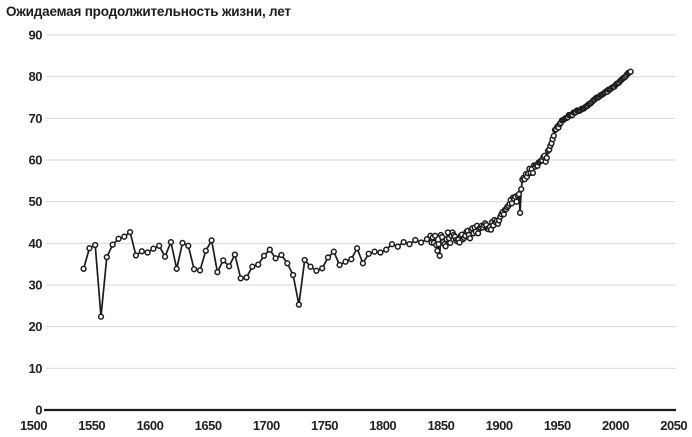 Image resolution: width=692 pixels, height=437 pixels. I want to click on y-tick-label: 90, so click(36, 35).